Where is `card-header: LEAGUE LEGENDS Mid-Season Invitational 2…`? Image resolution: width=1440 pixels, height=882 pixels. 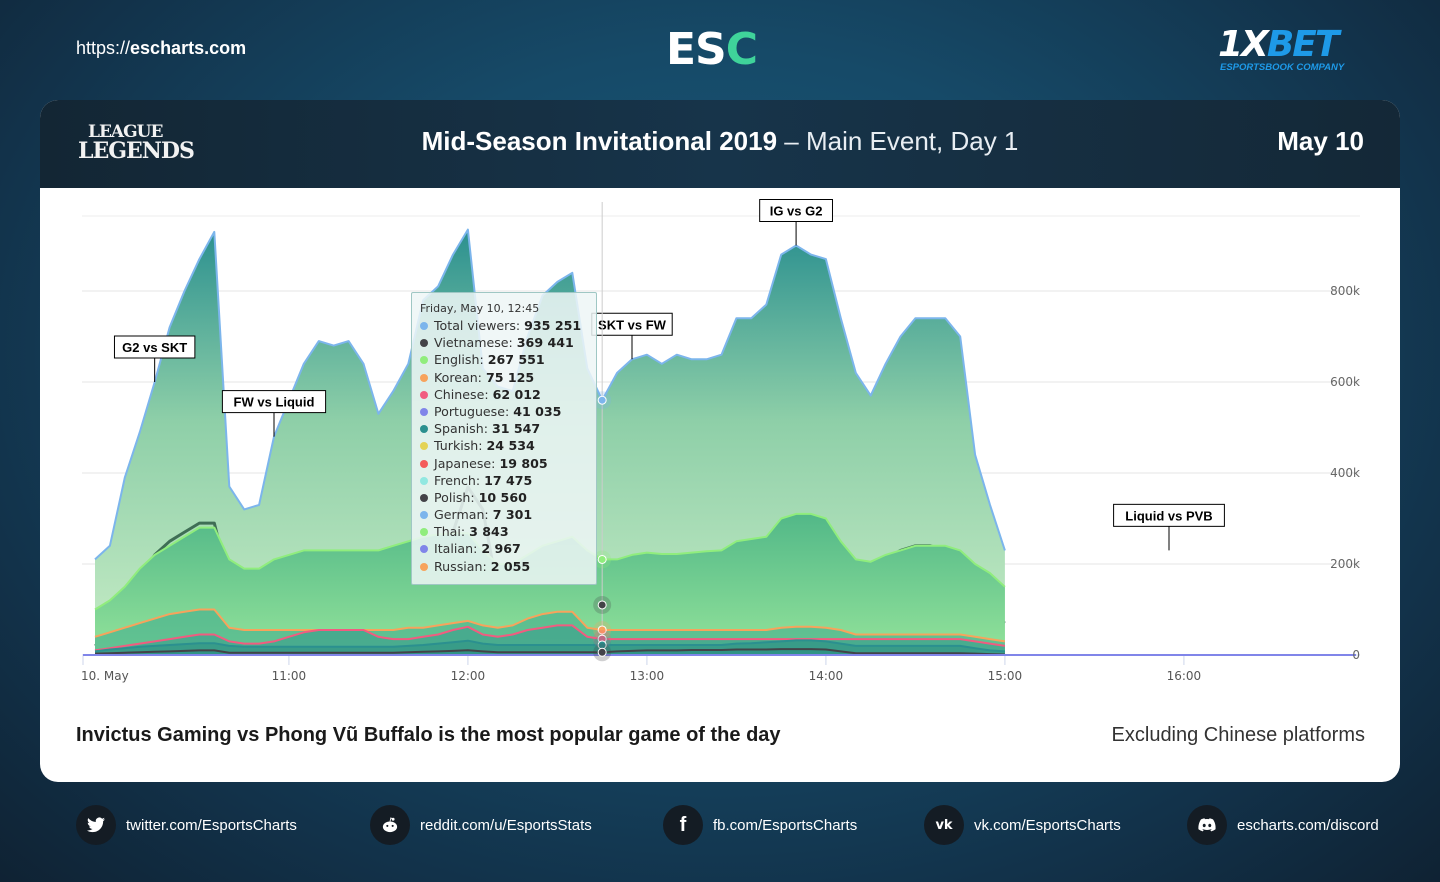 card-header: LEAGUE LEGENDS Mid-Season Invitational 2… is located at coordinates (720, 144).